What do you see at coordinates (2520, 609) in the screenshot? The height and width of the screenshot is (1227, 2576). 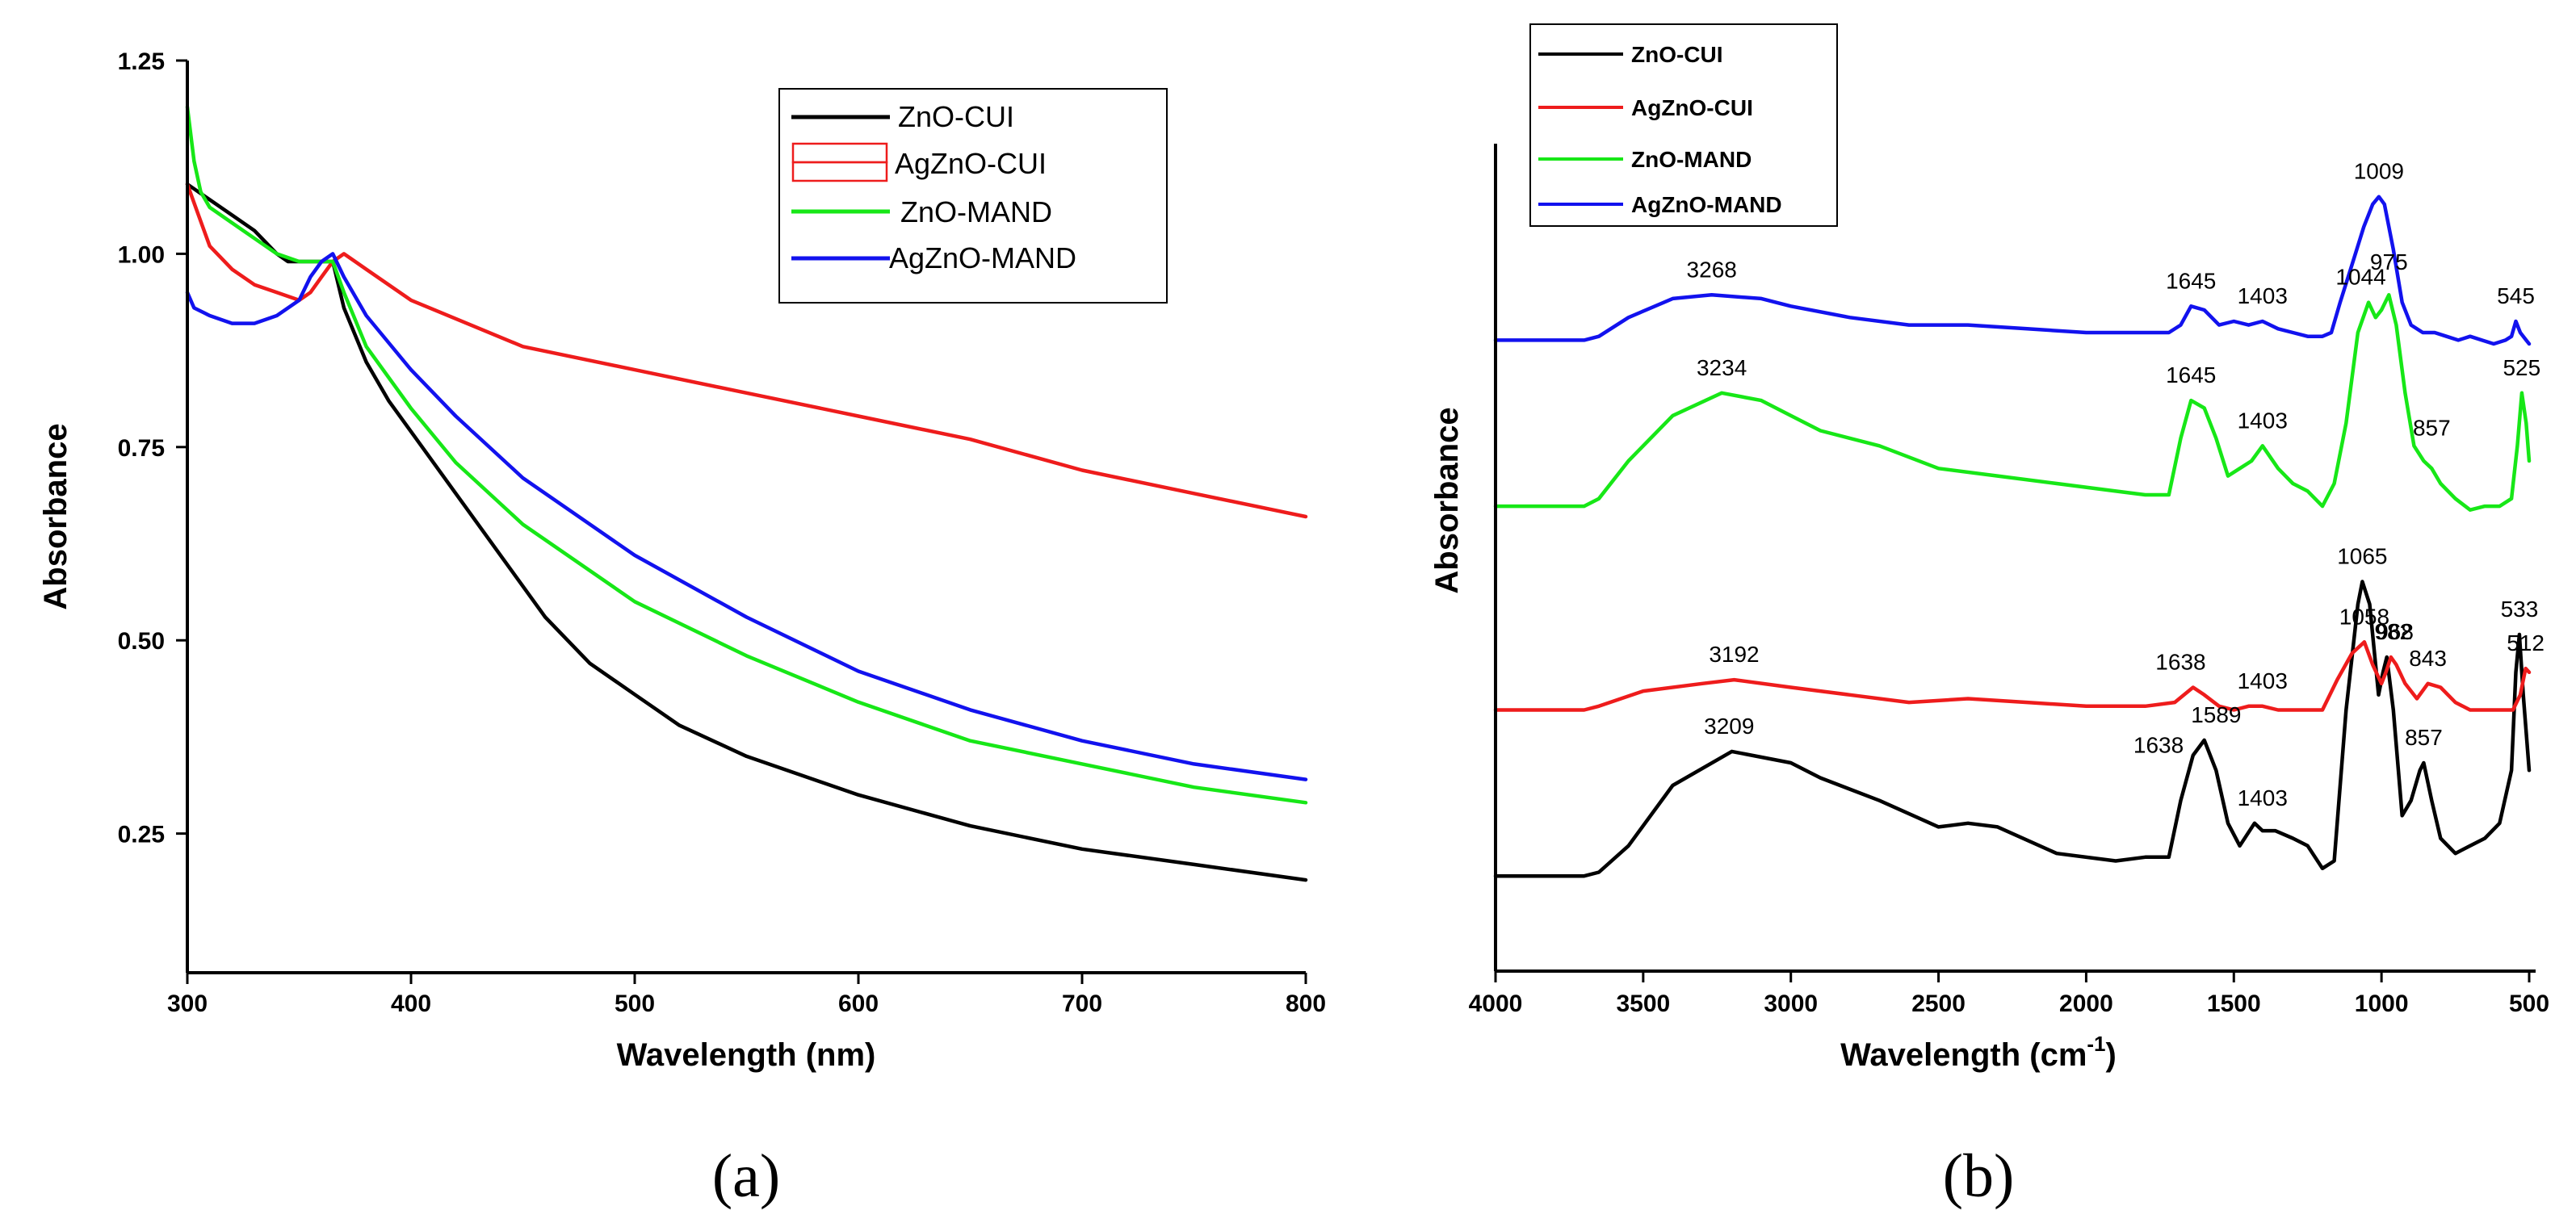 I see `panel-b-peak-label: 533` at bounding box center [2520, 609].